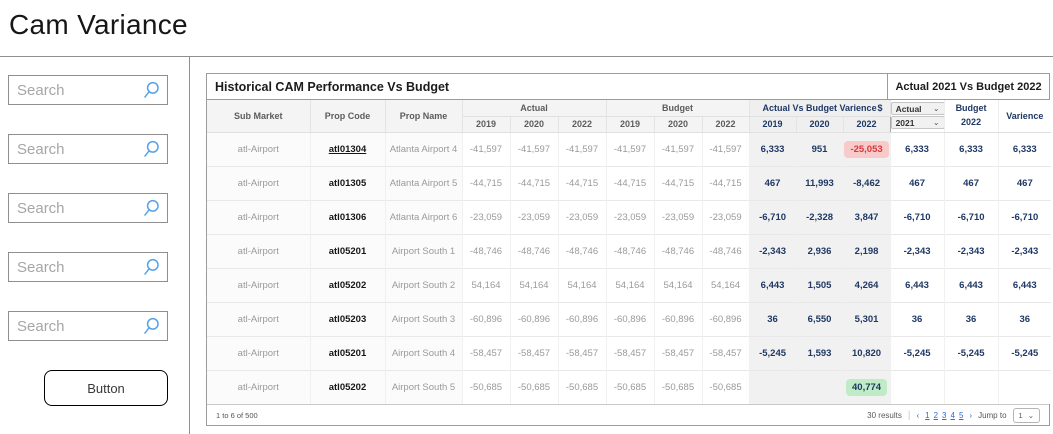  Describe the element at coordinates (534, 182) in the screenshot. I see `cell-actual-2020: -44,715` at that location.